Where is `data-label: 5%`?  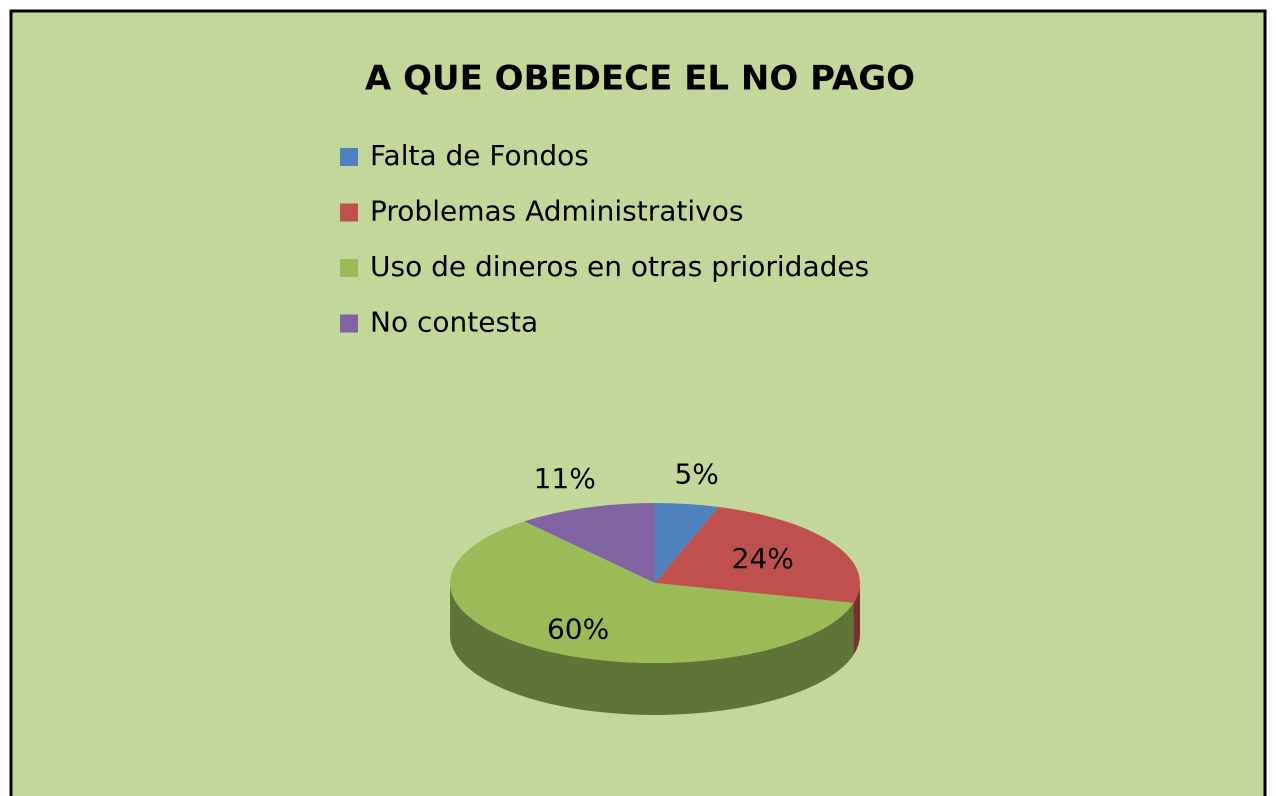 data-label: 5% is located at coordinates (696, 473).